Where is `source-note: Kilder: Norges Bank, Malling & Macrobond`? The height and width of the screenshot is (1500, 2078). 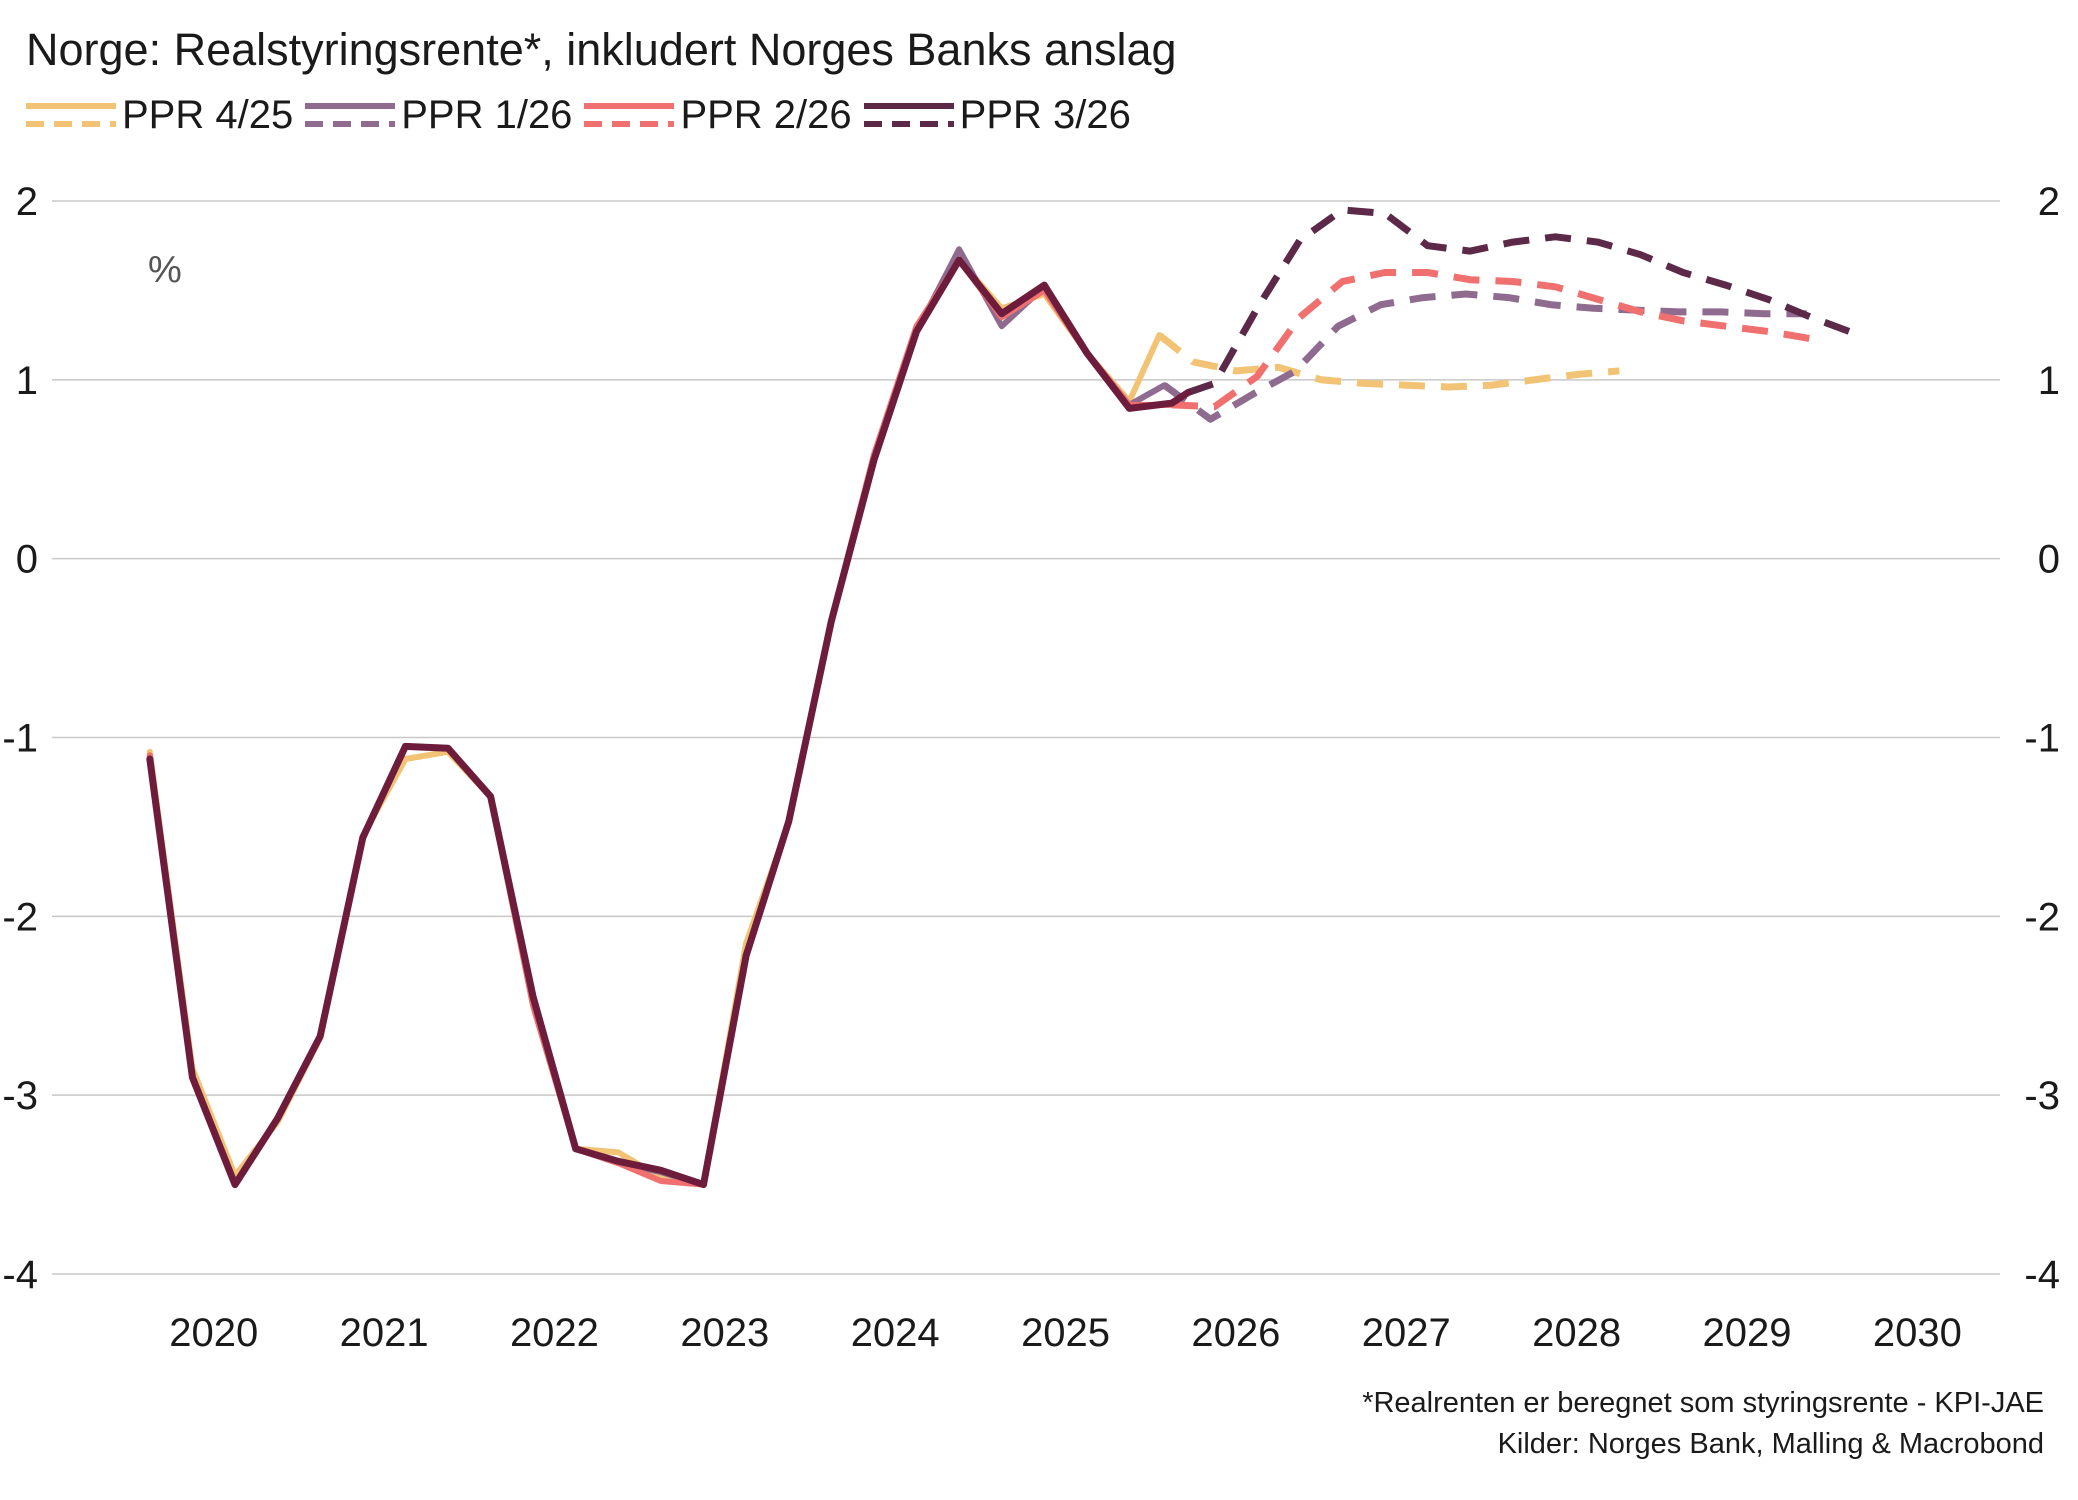
source-note: Kilder: Norges Bank, Malling & Macrobond is located at coordinates (1770, 1444).